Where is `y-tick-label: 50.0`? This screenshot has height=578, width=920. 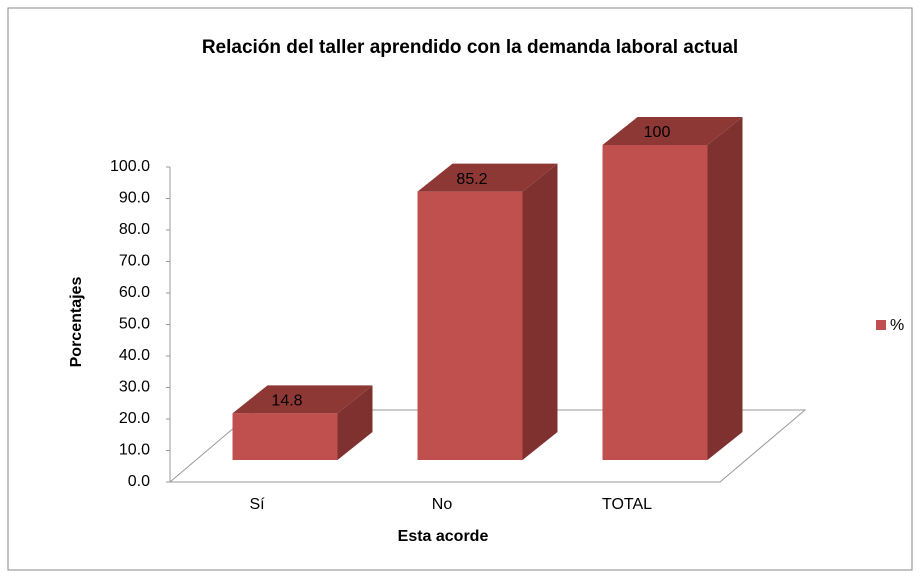
y-tick-label: 50.0 is located at coordinates (134, 324).